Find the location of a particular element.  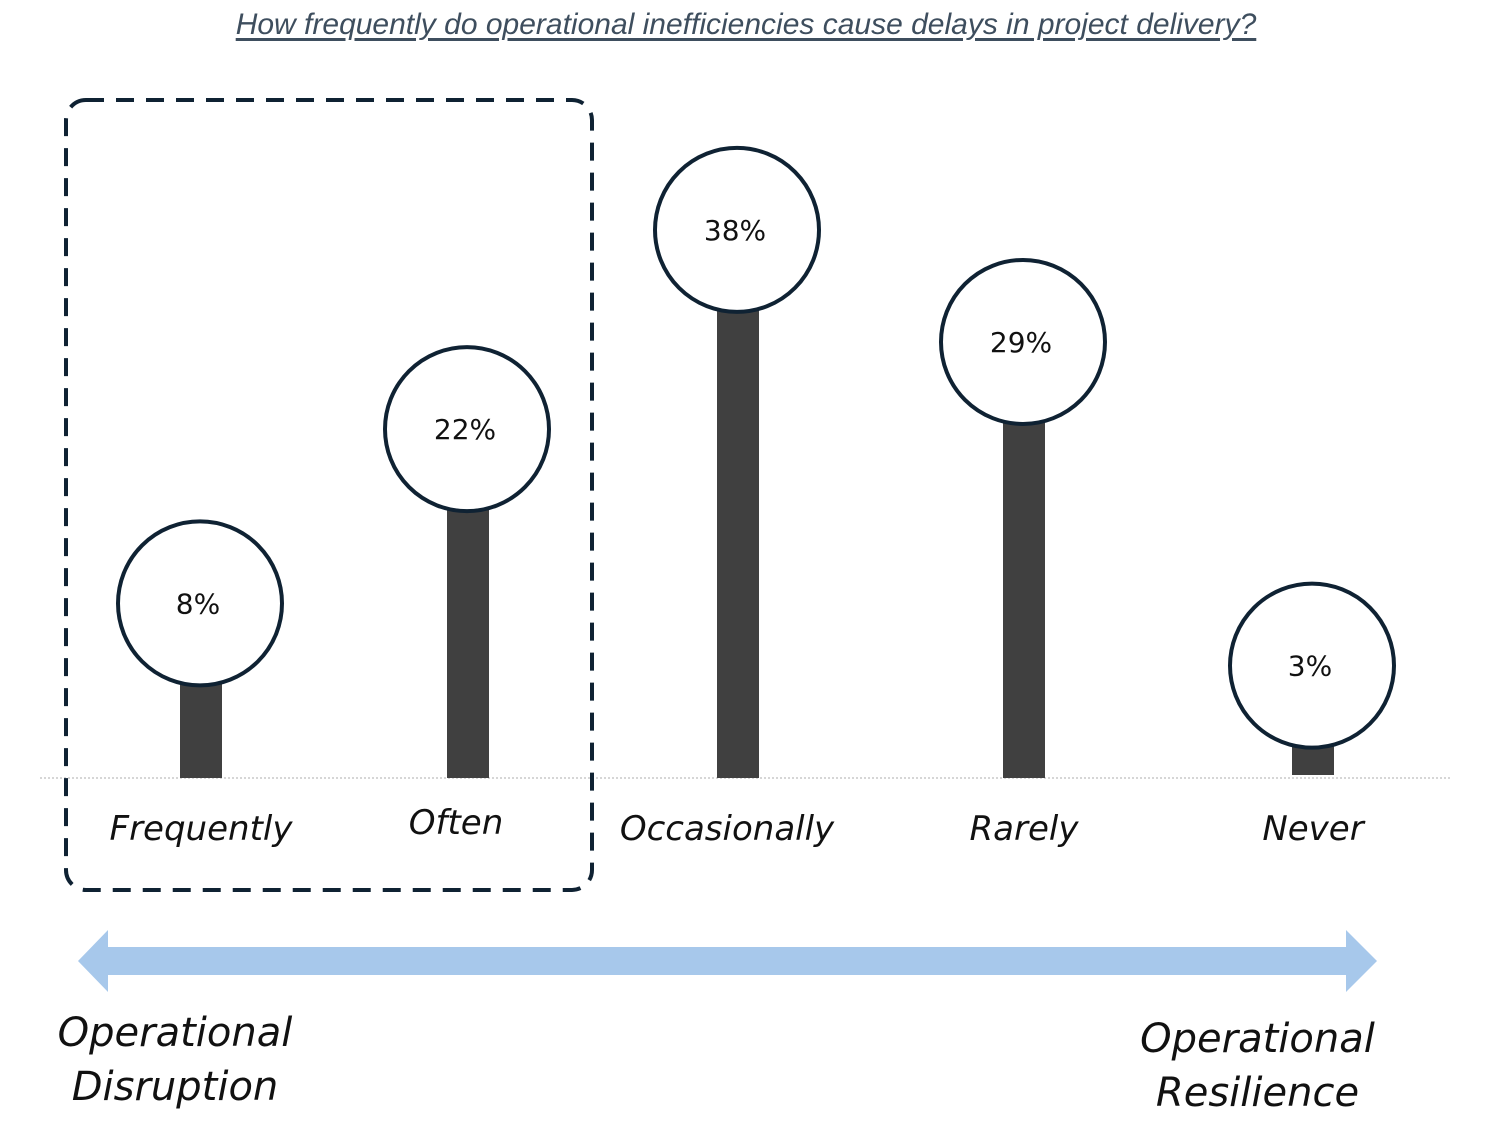

bubble-occasionally is located at coordinates (737, 229).